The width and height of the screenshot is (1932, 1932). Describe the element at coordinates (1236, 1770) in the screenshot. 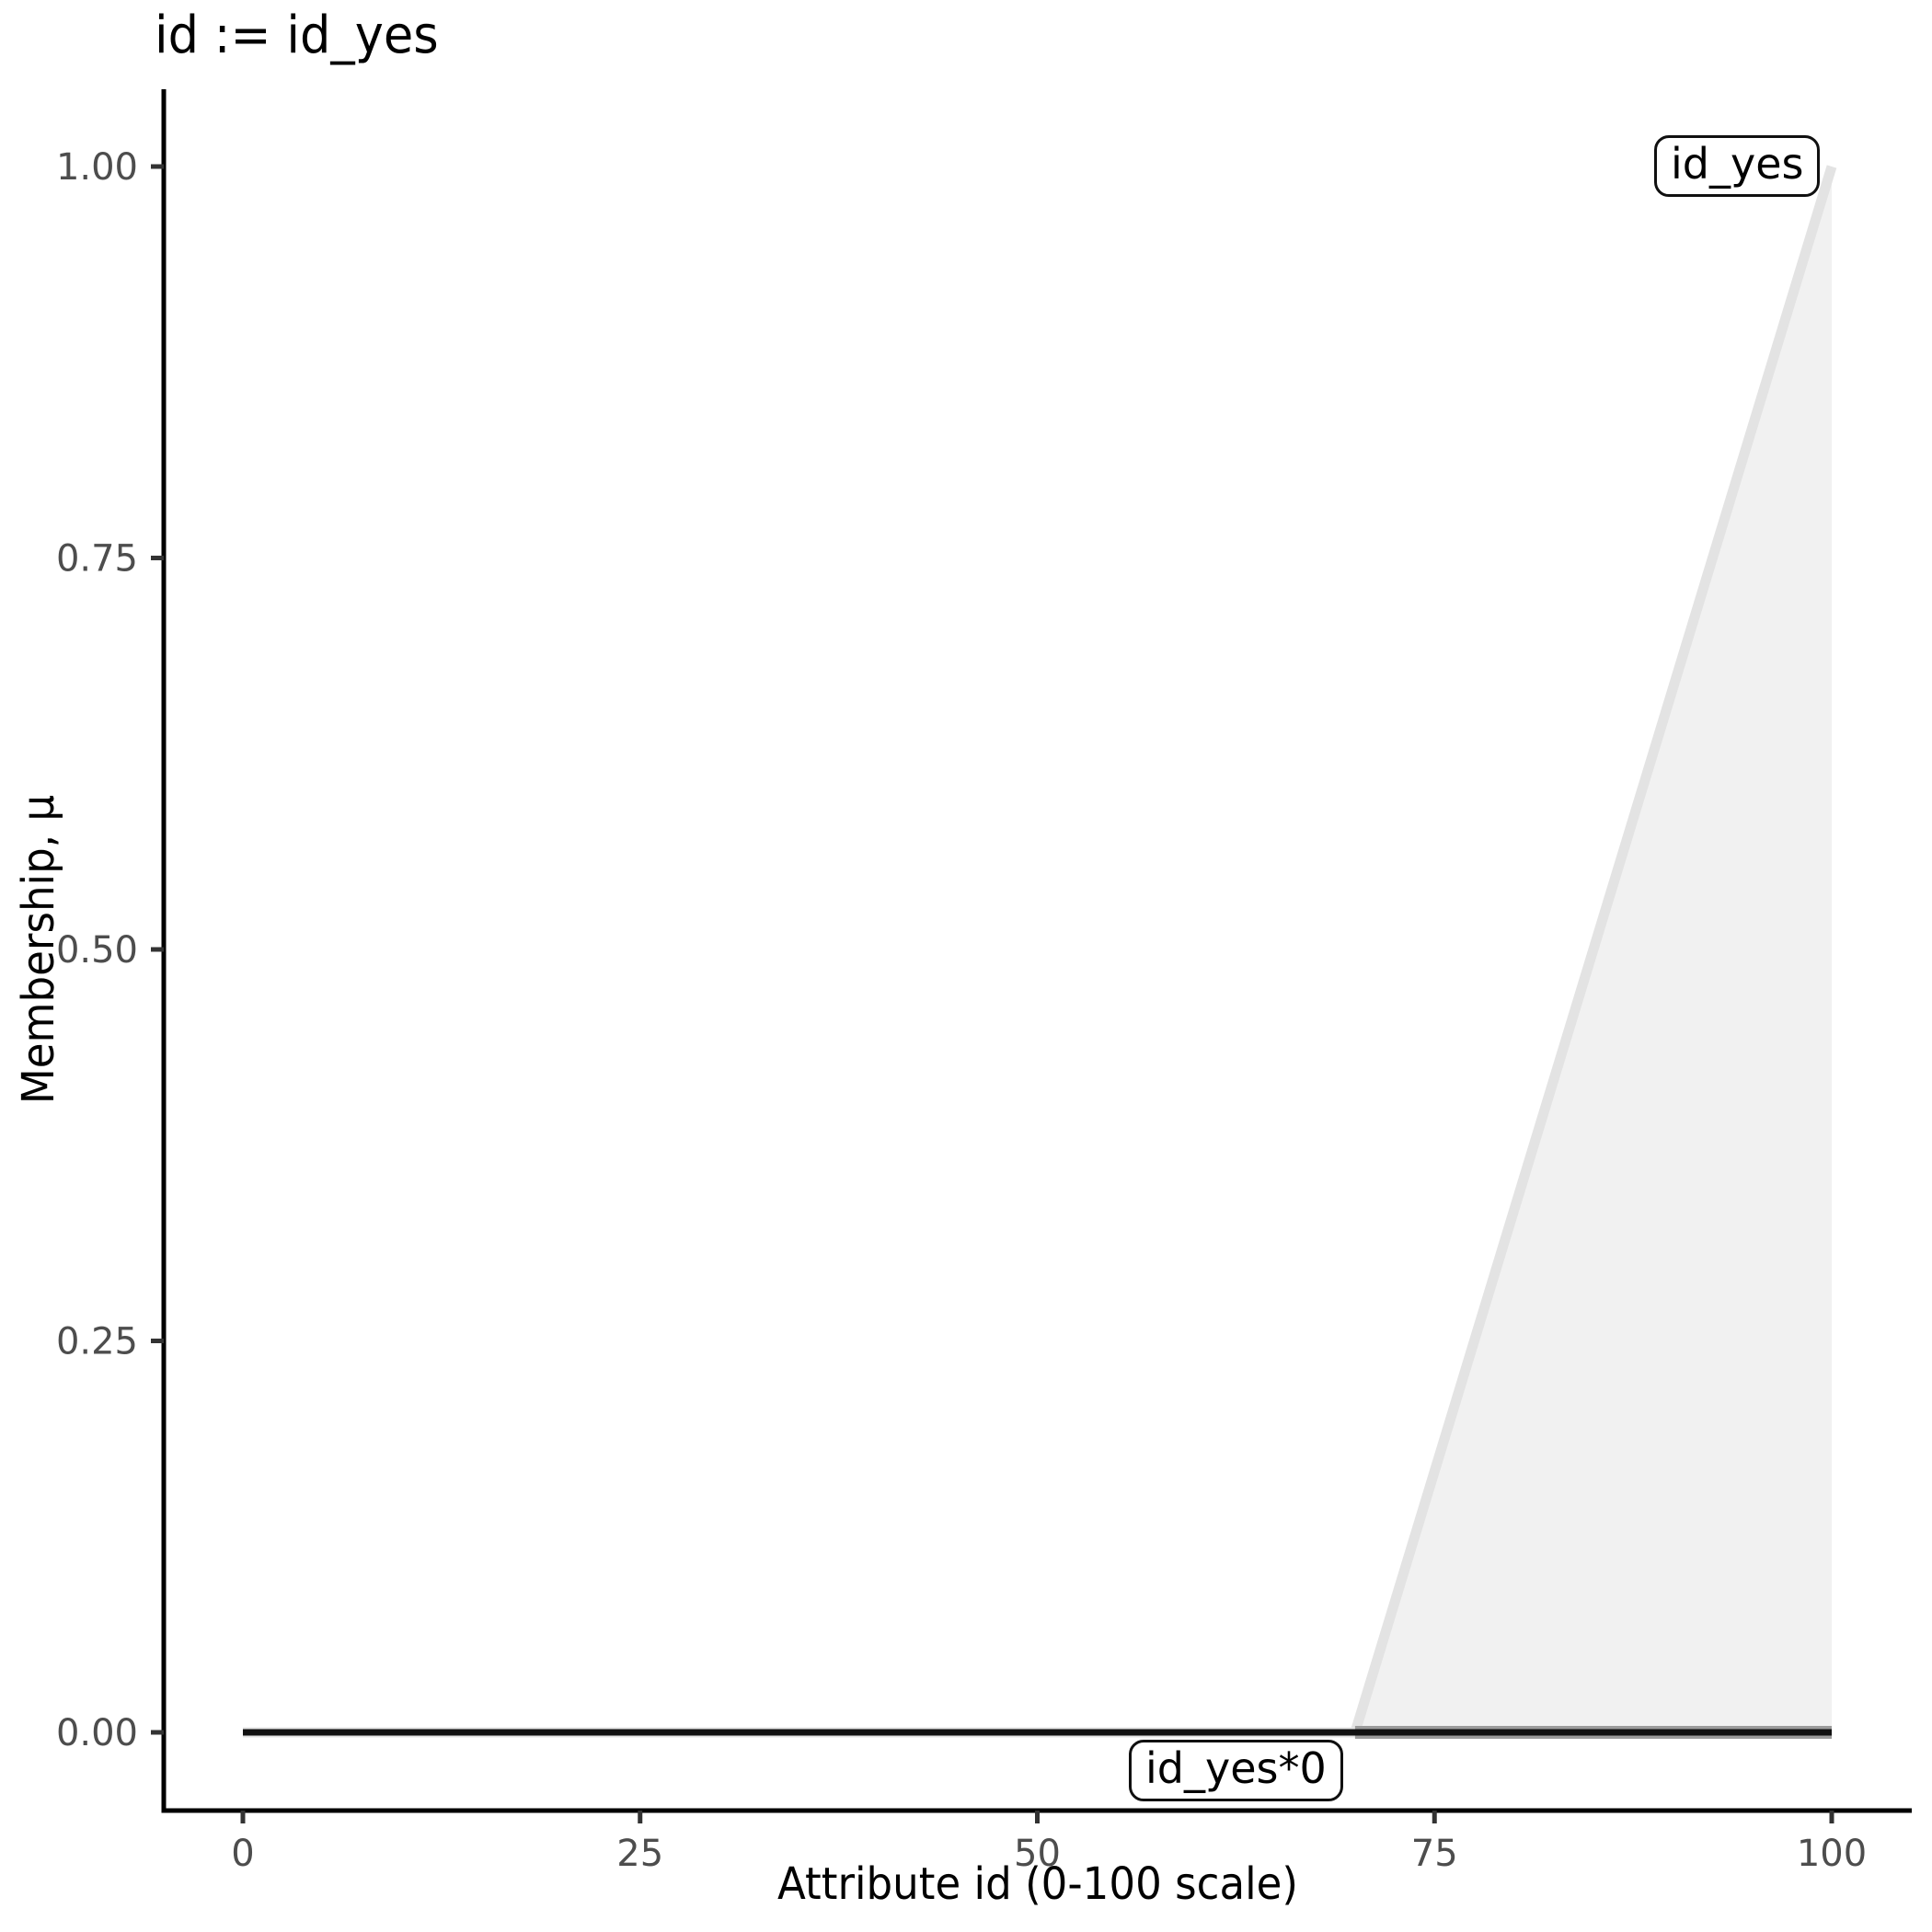

I see `series-label-id-yes-0: id_yes*0` at that location.